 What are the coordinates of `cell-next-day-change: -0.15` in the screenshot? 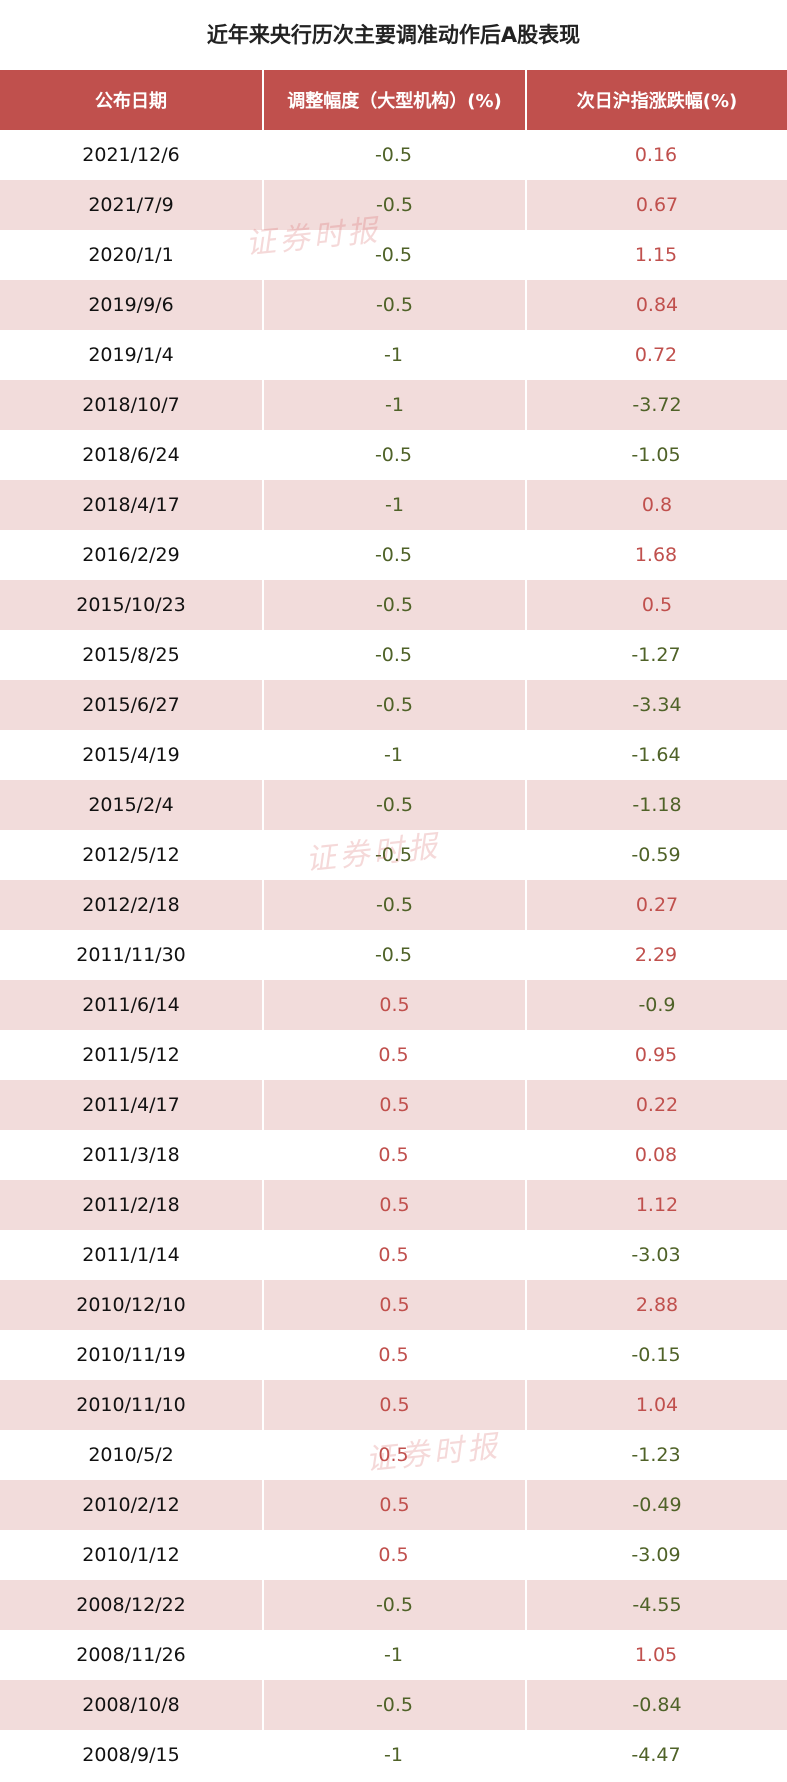 It's located at (656, 1355).